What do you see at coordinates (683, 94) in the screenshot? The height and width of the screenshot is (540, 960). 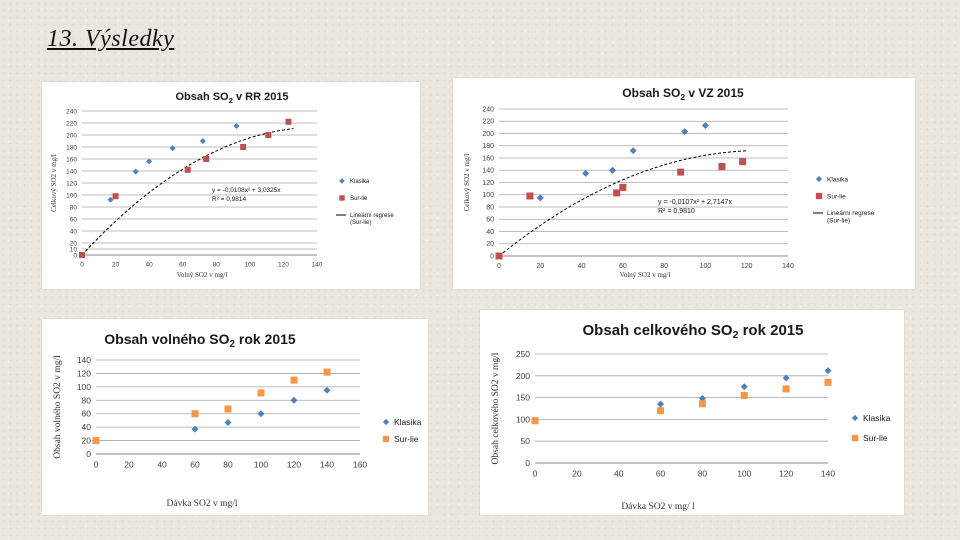 I see `chart-title: Obsah SO2 v VZ 2015` at bounding box center [683, 94].